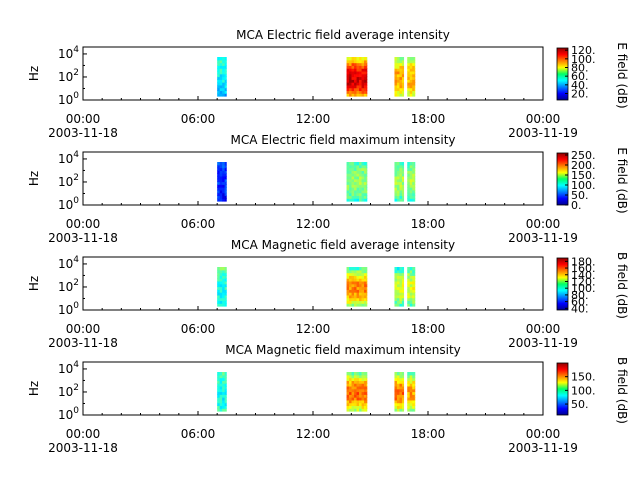  I want to click on y-tick-exponent: 0, so click(76, 96).